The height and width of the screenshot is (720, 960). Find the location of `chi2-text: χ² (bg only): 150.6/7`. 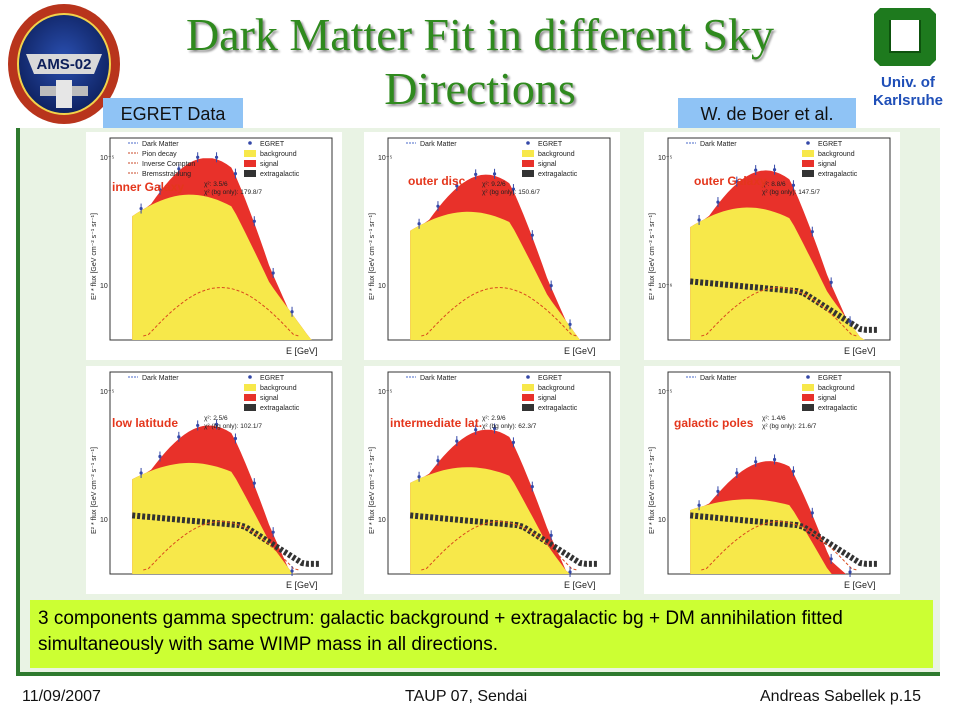

chi2-text: χ² (bg only): 150.6/7 is located at coordinates (511, 192).